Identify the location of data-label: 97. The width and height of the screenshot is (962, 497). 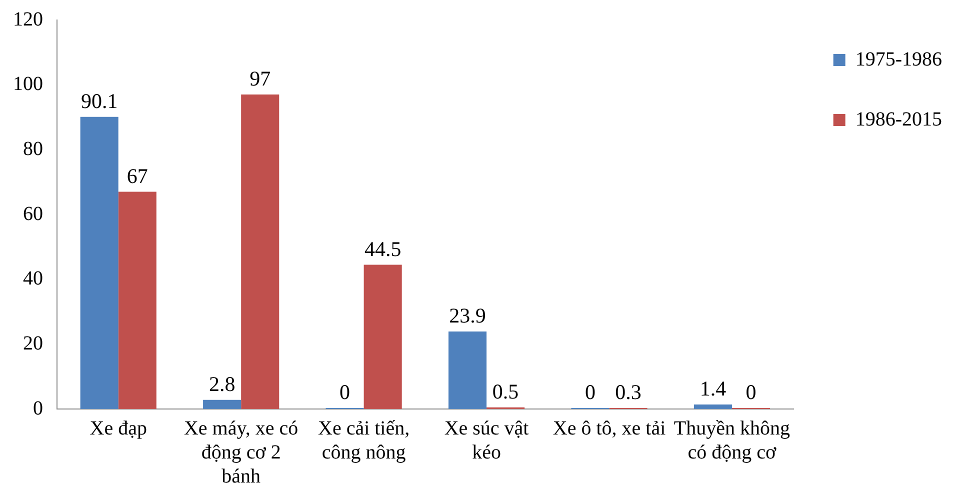
(260, 78).